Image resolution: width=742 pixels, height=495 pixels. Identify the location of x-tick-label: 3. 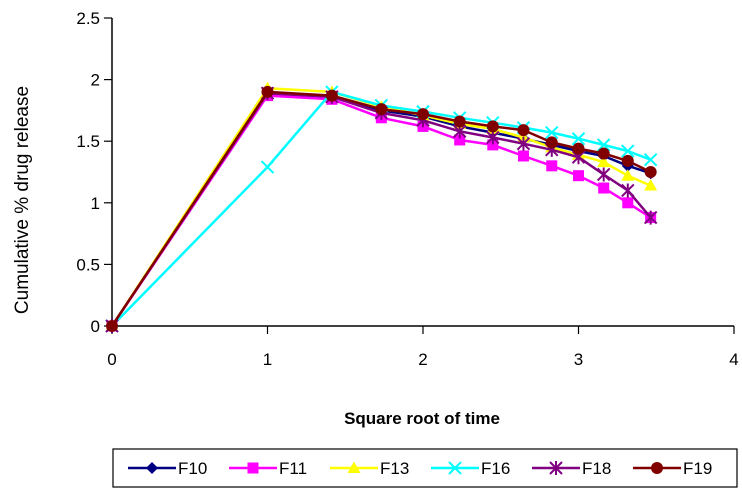
(578, 359).